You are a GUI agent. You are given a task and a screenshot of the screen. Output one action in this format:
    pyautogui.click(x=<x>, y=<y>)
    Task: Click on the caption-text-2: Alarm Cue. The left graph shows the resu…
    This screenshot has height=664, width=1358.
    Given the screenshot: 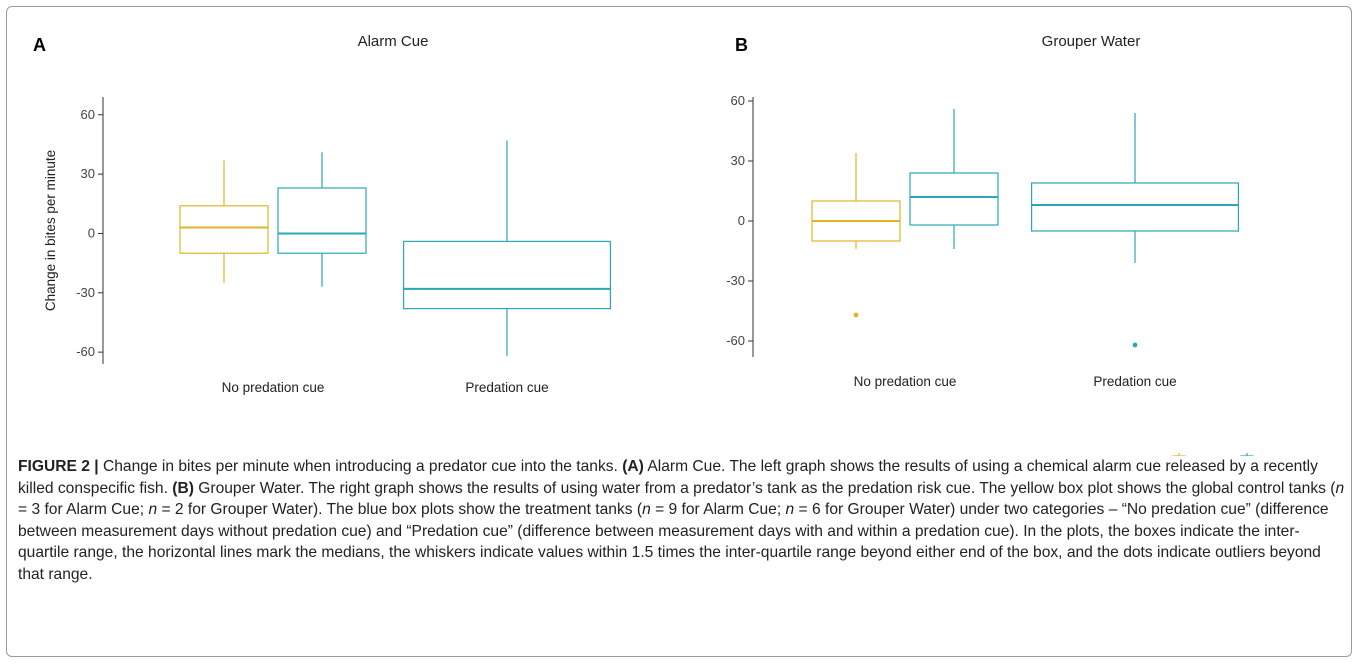 What is the action you would take?
    pyautogui.click(x=668, y=477)
    